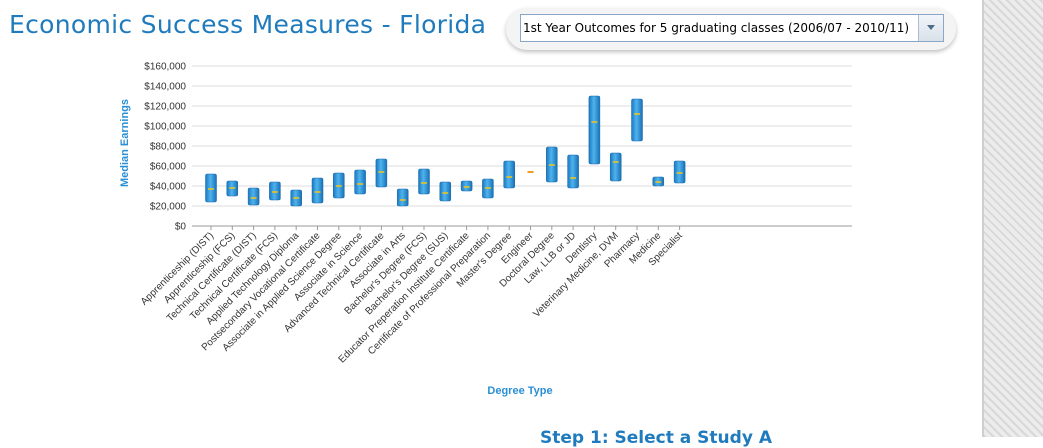  I want to click on section-heading: Step 1: Select a Study A, so click(656, 438).